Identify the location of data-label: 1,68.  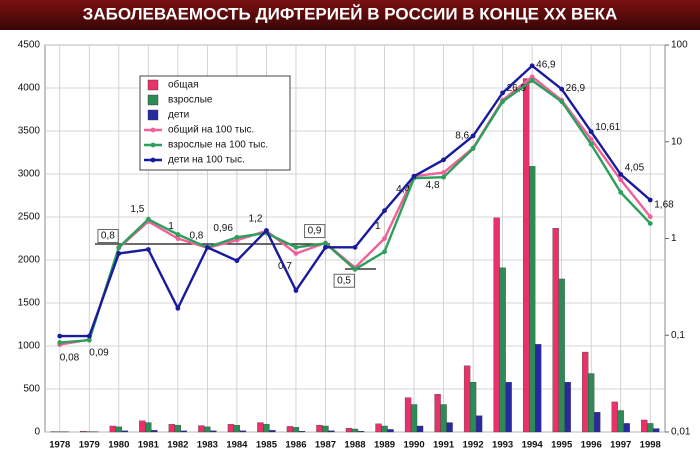
(664, 204).